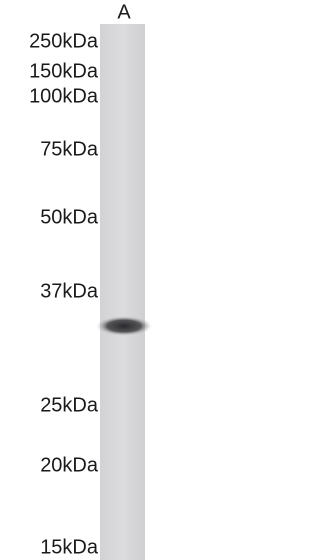  Describe the element at coordinates (69, 217) in the screenshot. I see `marker-label: 50kDa` at that location.